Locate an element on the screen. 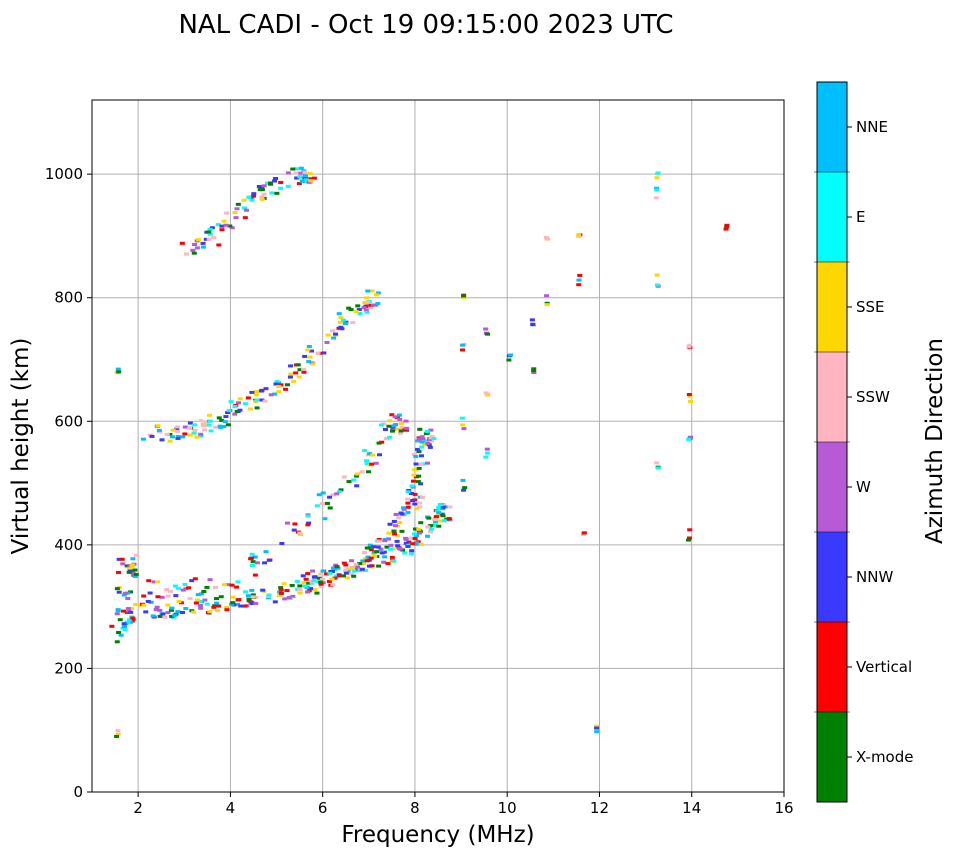 The image size is (958, 861). y-tick-label: 0 is located at coordinates (78, 792).